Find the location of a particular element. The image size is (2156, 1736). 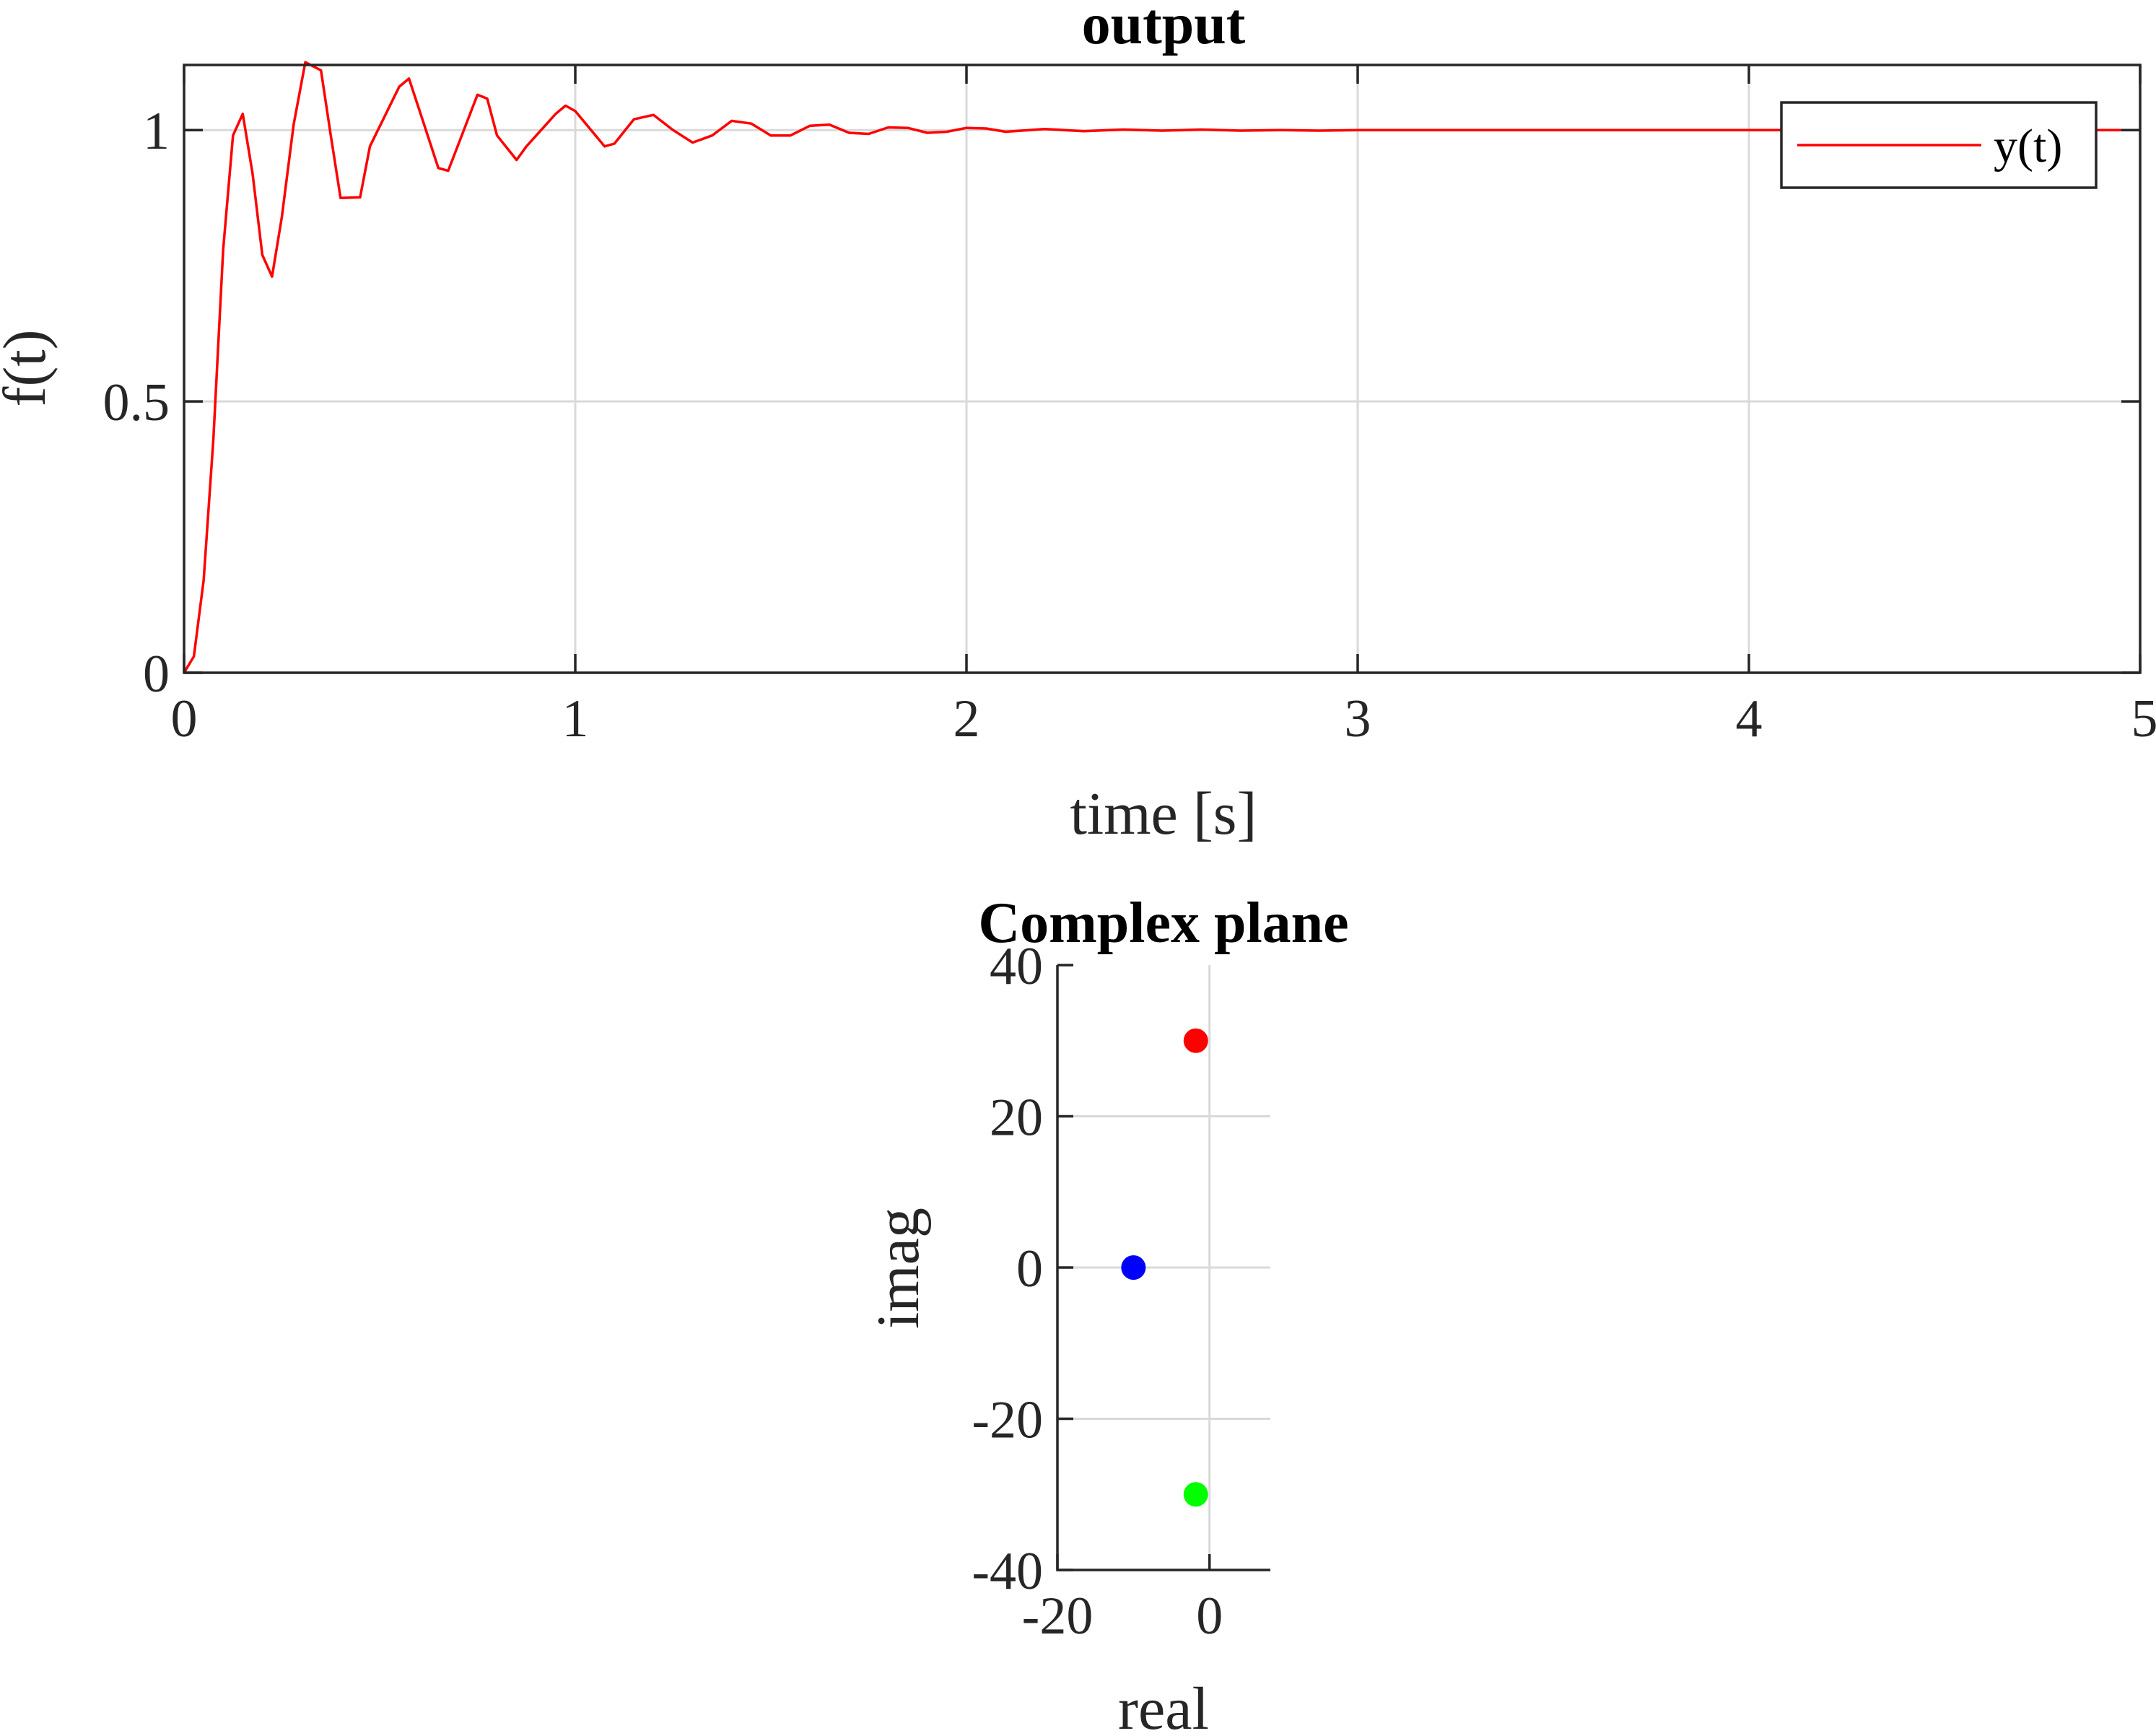

output-x-tick-label: 0 is located at coordinates (184, 719).